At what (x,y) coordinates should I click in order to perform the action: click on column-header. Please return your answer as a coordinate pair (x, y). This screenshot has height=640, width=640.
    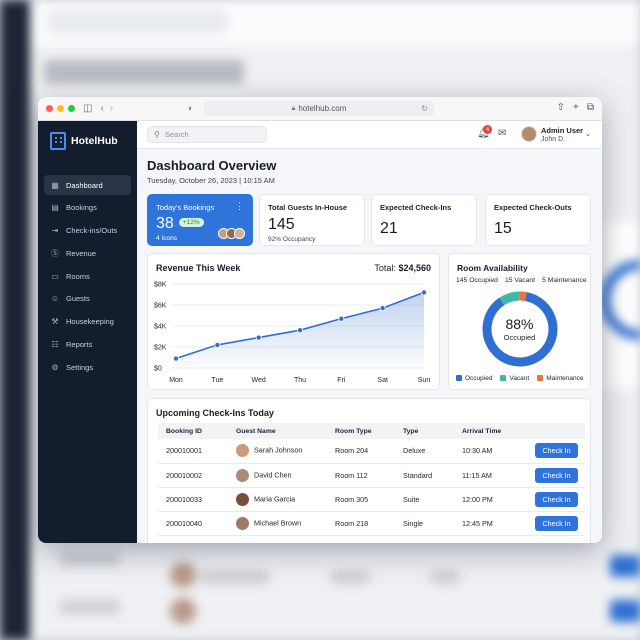
    Looking at the image, I should click on (556, 431).